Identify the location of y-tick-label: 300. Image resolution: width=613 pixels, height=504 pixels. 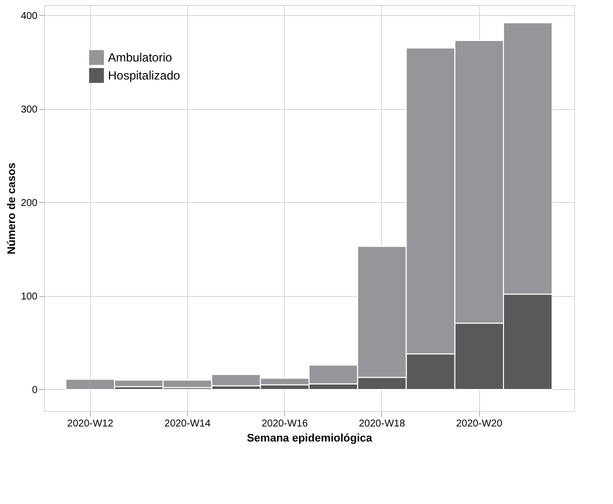
(29, 110).